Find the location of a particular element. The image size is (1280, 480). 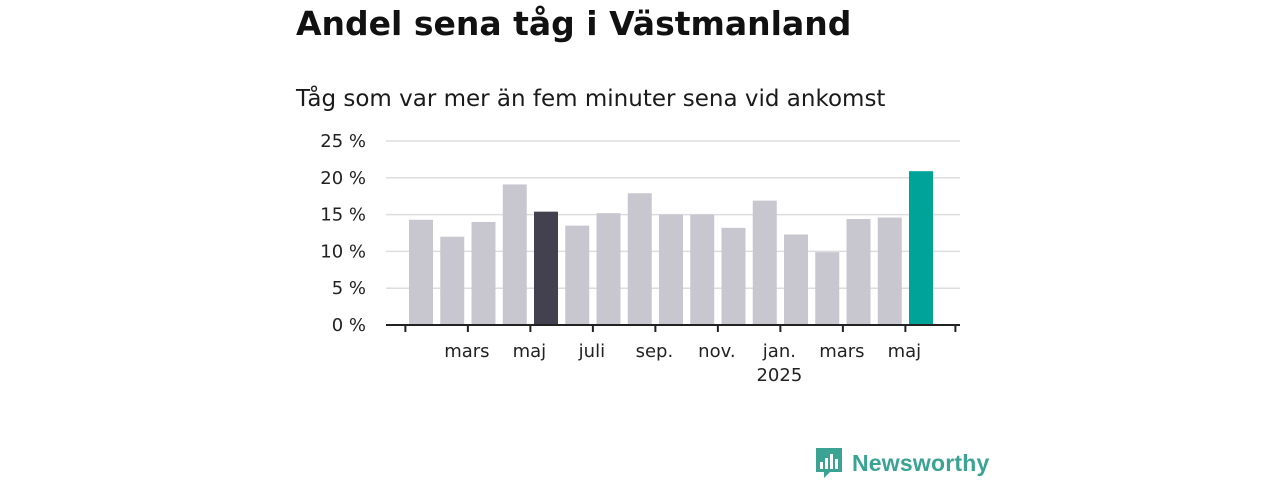

bars is located at coordinates (671, 248).